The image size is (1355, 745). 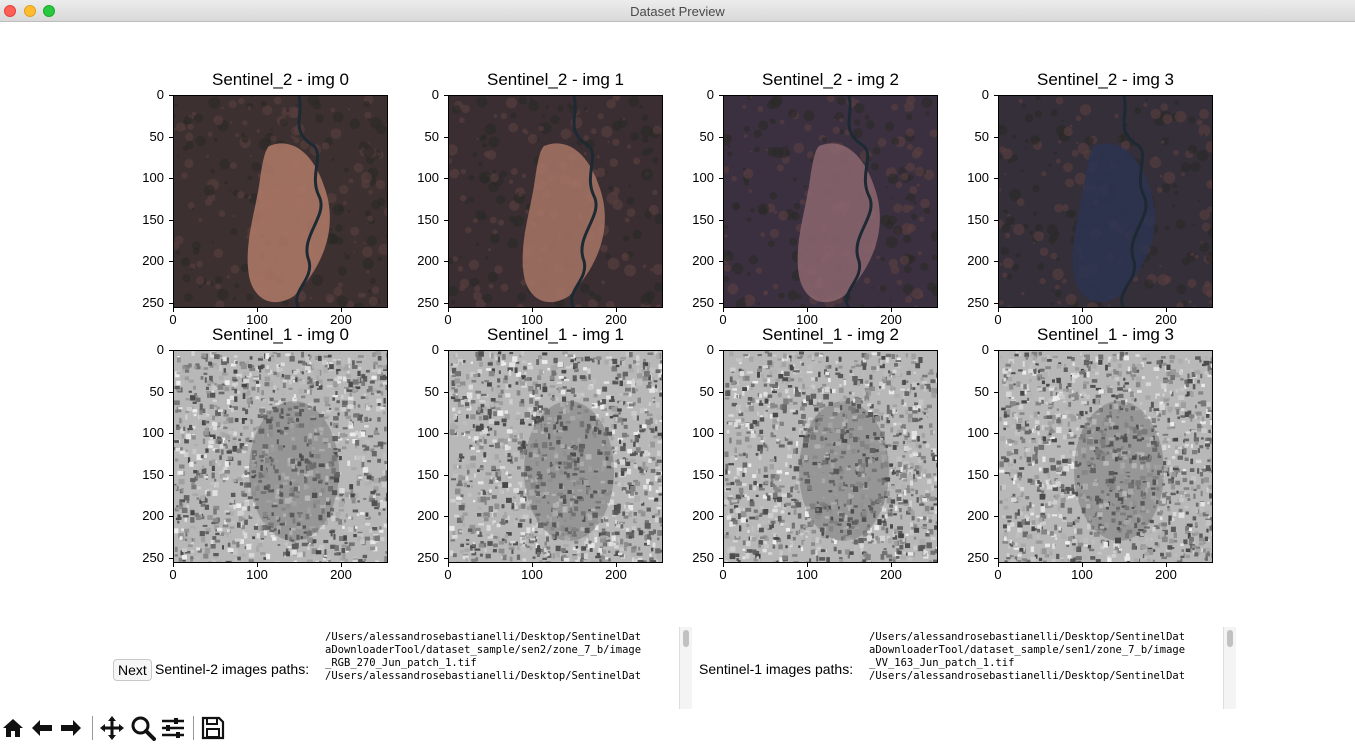 What do you see at coordinates (173, 317) in the screenshot?
I see `x-tick-label: 0` at bounding box center [173, 317].